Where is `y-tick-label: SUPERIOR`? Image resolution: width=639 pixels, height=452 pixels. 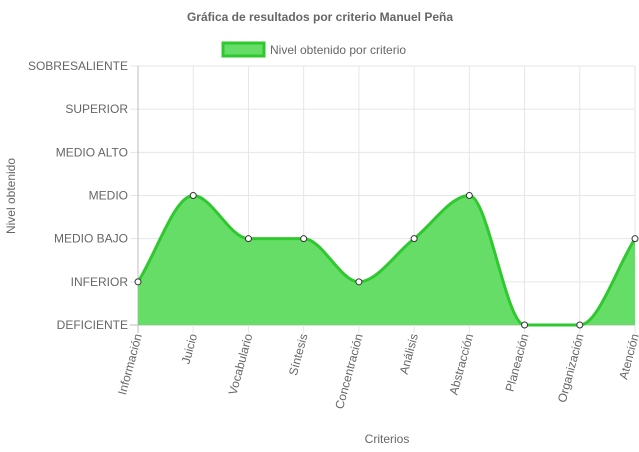
y-tick-label: SUPERIOR is located at coordinates (96, 109).